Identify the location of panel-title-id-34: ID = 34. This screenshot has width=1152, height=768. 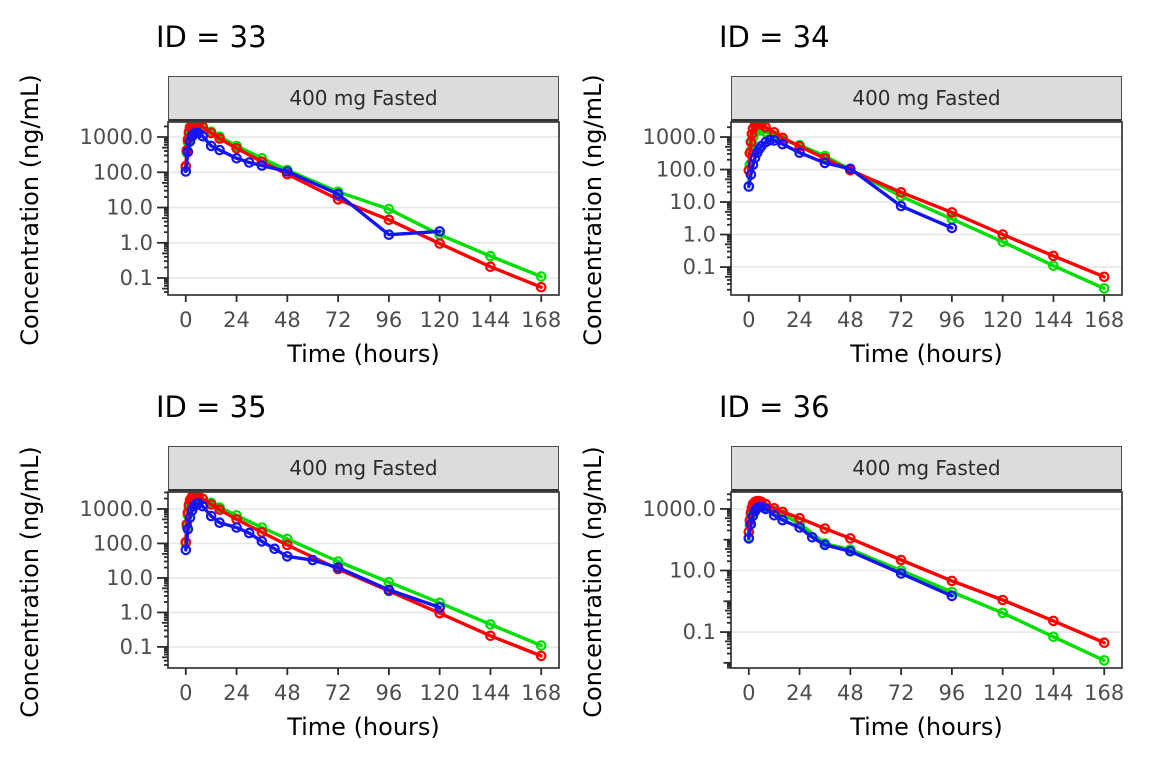
(774, 37).